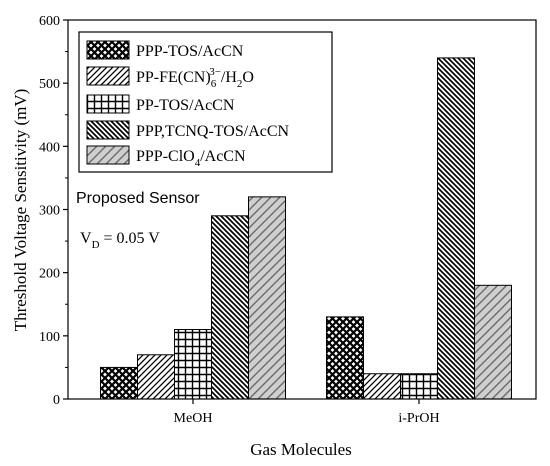 The height and width of the screenshot is (466, 550). I want to click on text-part: 4, so click(198, 163).